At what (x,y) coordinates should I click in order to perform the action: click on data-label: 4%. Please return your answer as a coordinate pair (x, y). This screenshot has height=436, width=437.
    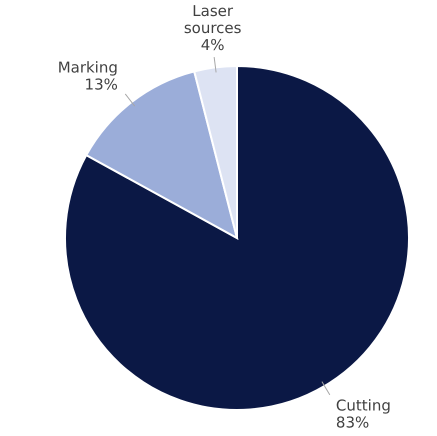
    Looking at the image, I should click on (212, 45).